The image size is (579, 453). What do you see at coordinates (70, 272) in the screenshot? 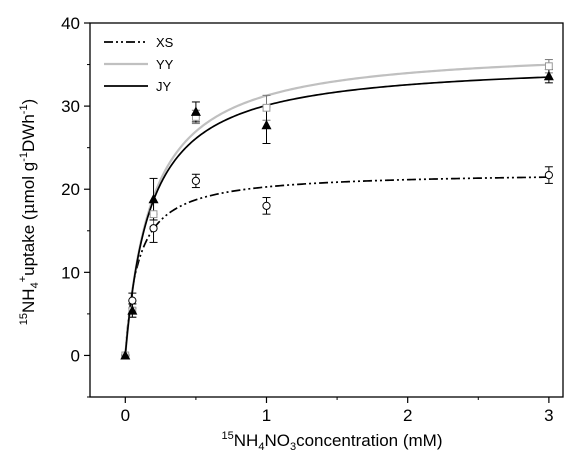
I see `y-tick-label: 10` at bounding box center [70, 272].